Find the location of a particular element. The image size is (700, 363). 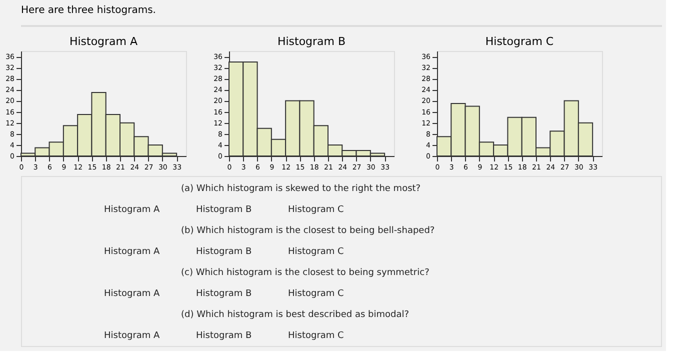

chart-title: Histogram A is located at coordinates (103, 41).